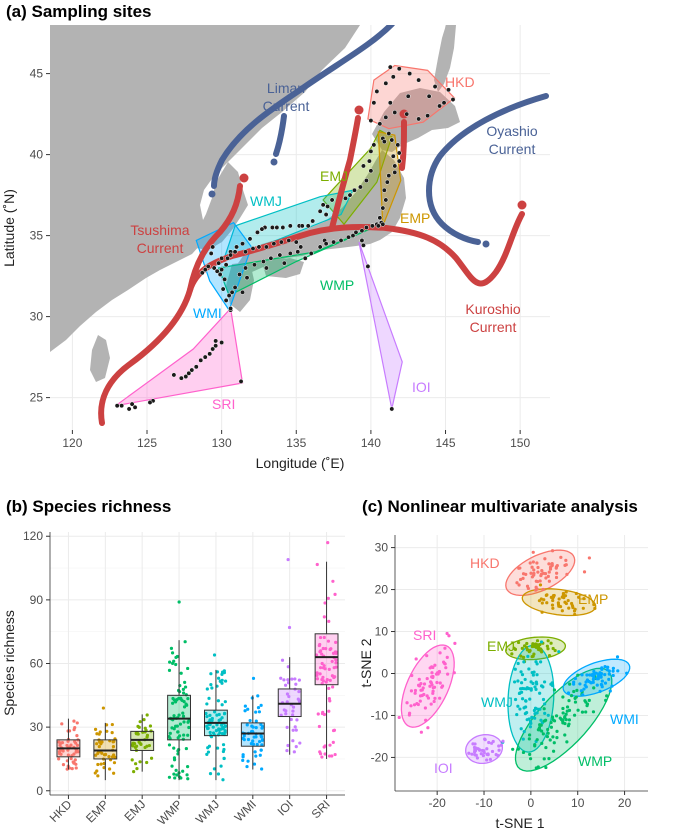 This screenshot has width=685, height=839. Describe the element at coordinates (382, 632) in the screenshot. I see `tsne-y-tick-label: 10` at that location.